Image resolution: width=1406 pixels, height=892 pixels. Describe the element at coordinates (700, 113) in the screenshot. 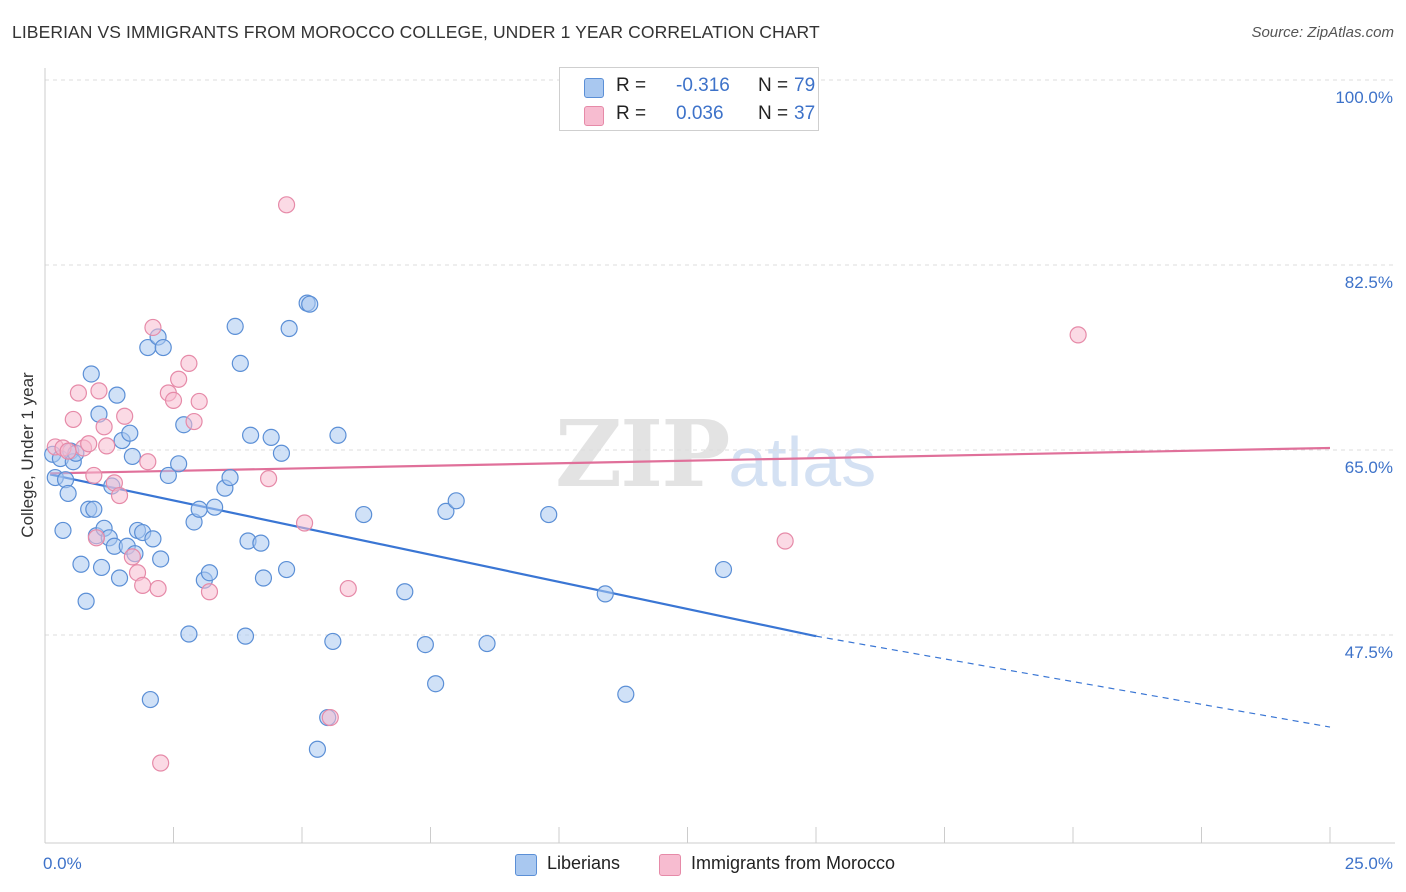

I see `legend-r-value: 0.036` at that location.